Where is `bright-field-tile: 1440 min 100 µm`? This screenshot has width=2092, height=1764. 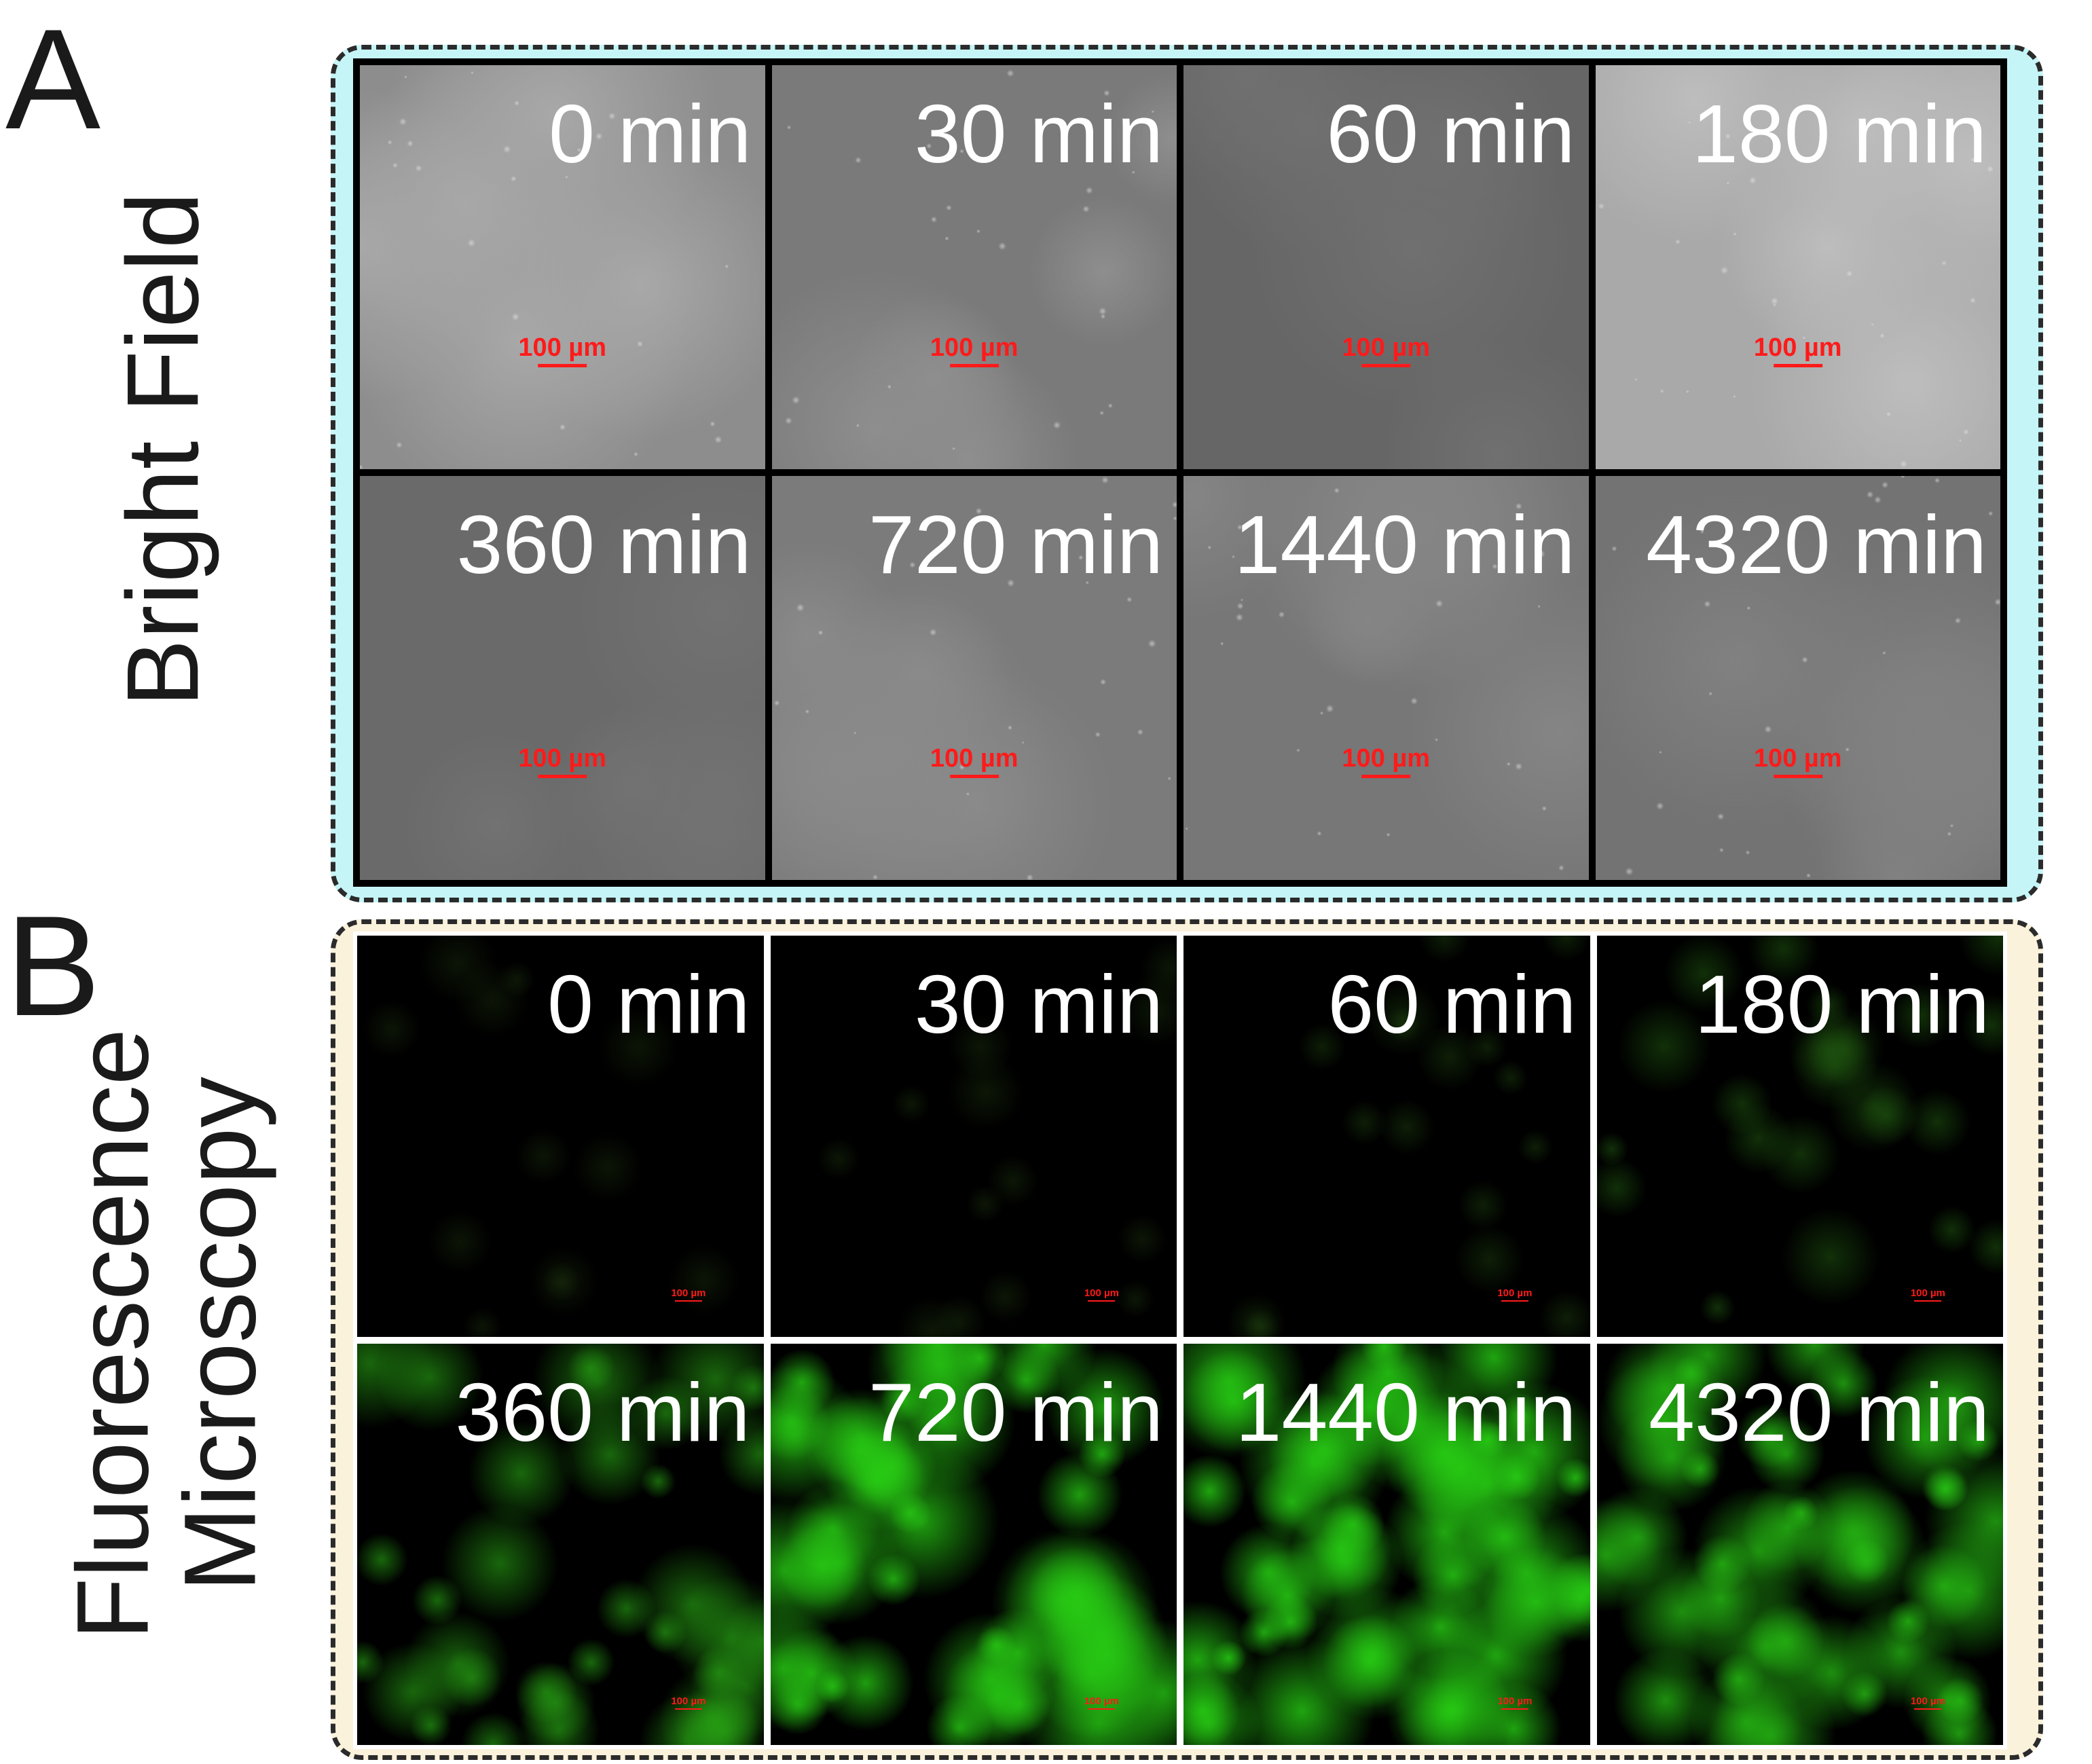 bright-field-tile: 1440 min 100 µm is located at coordinates (1386, 678).